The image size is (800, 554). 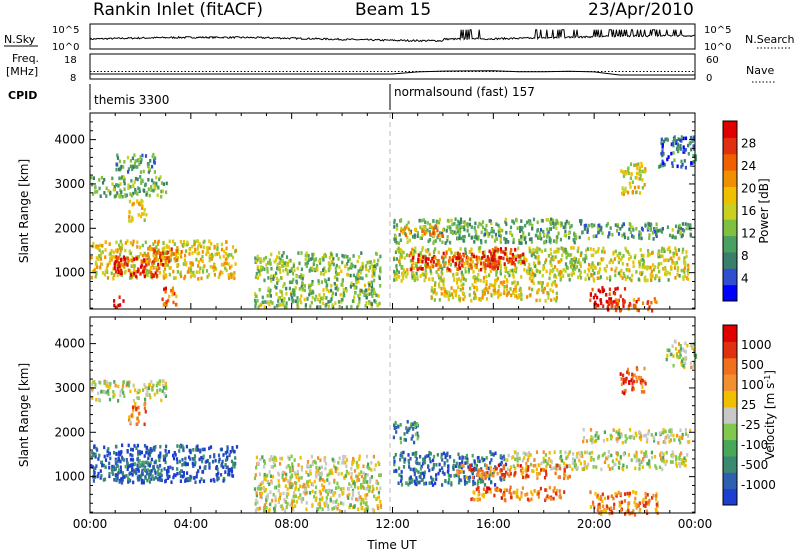 I want to click on cpid-mode-1: themis 3300, so click(x=131, y=100).